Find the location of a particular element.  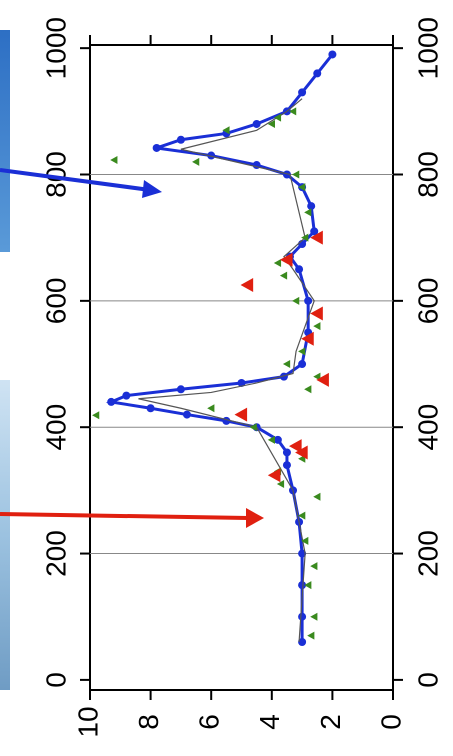

y-tick-label: 6 is located at coordinates (209, 722).